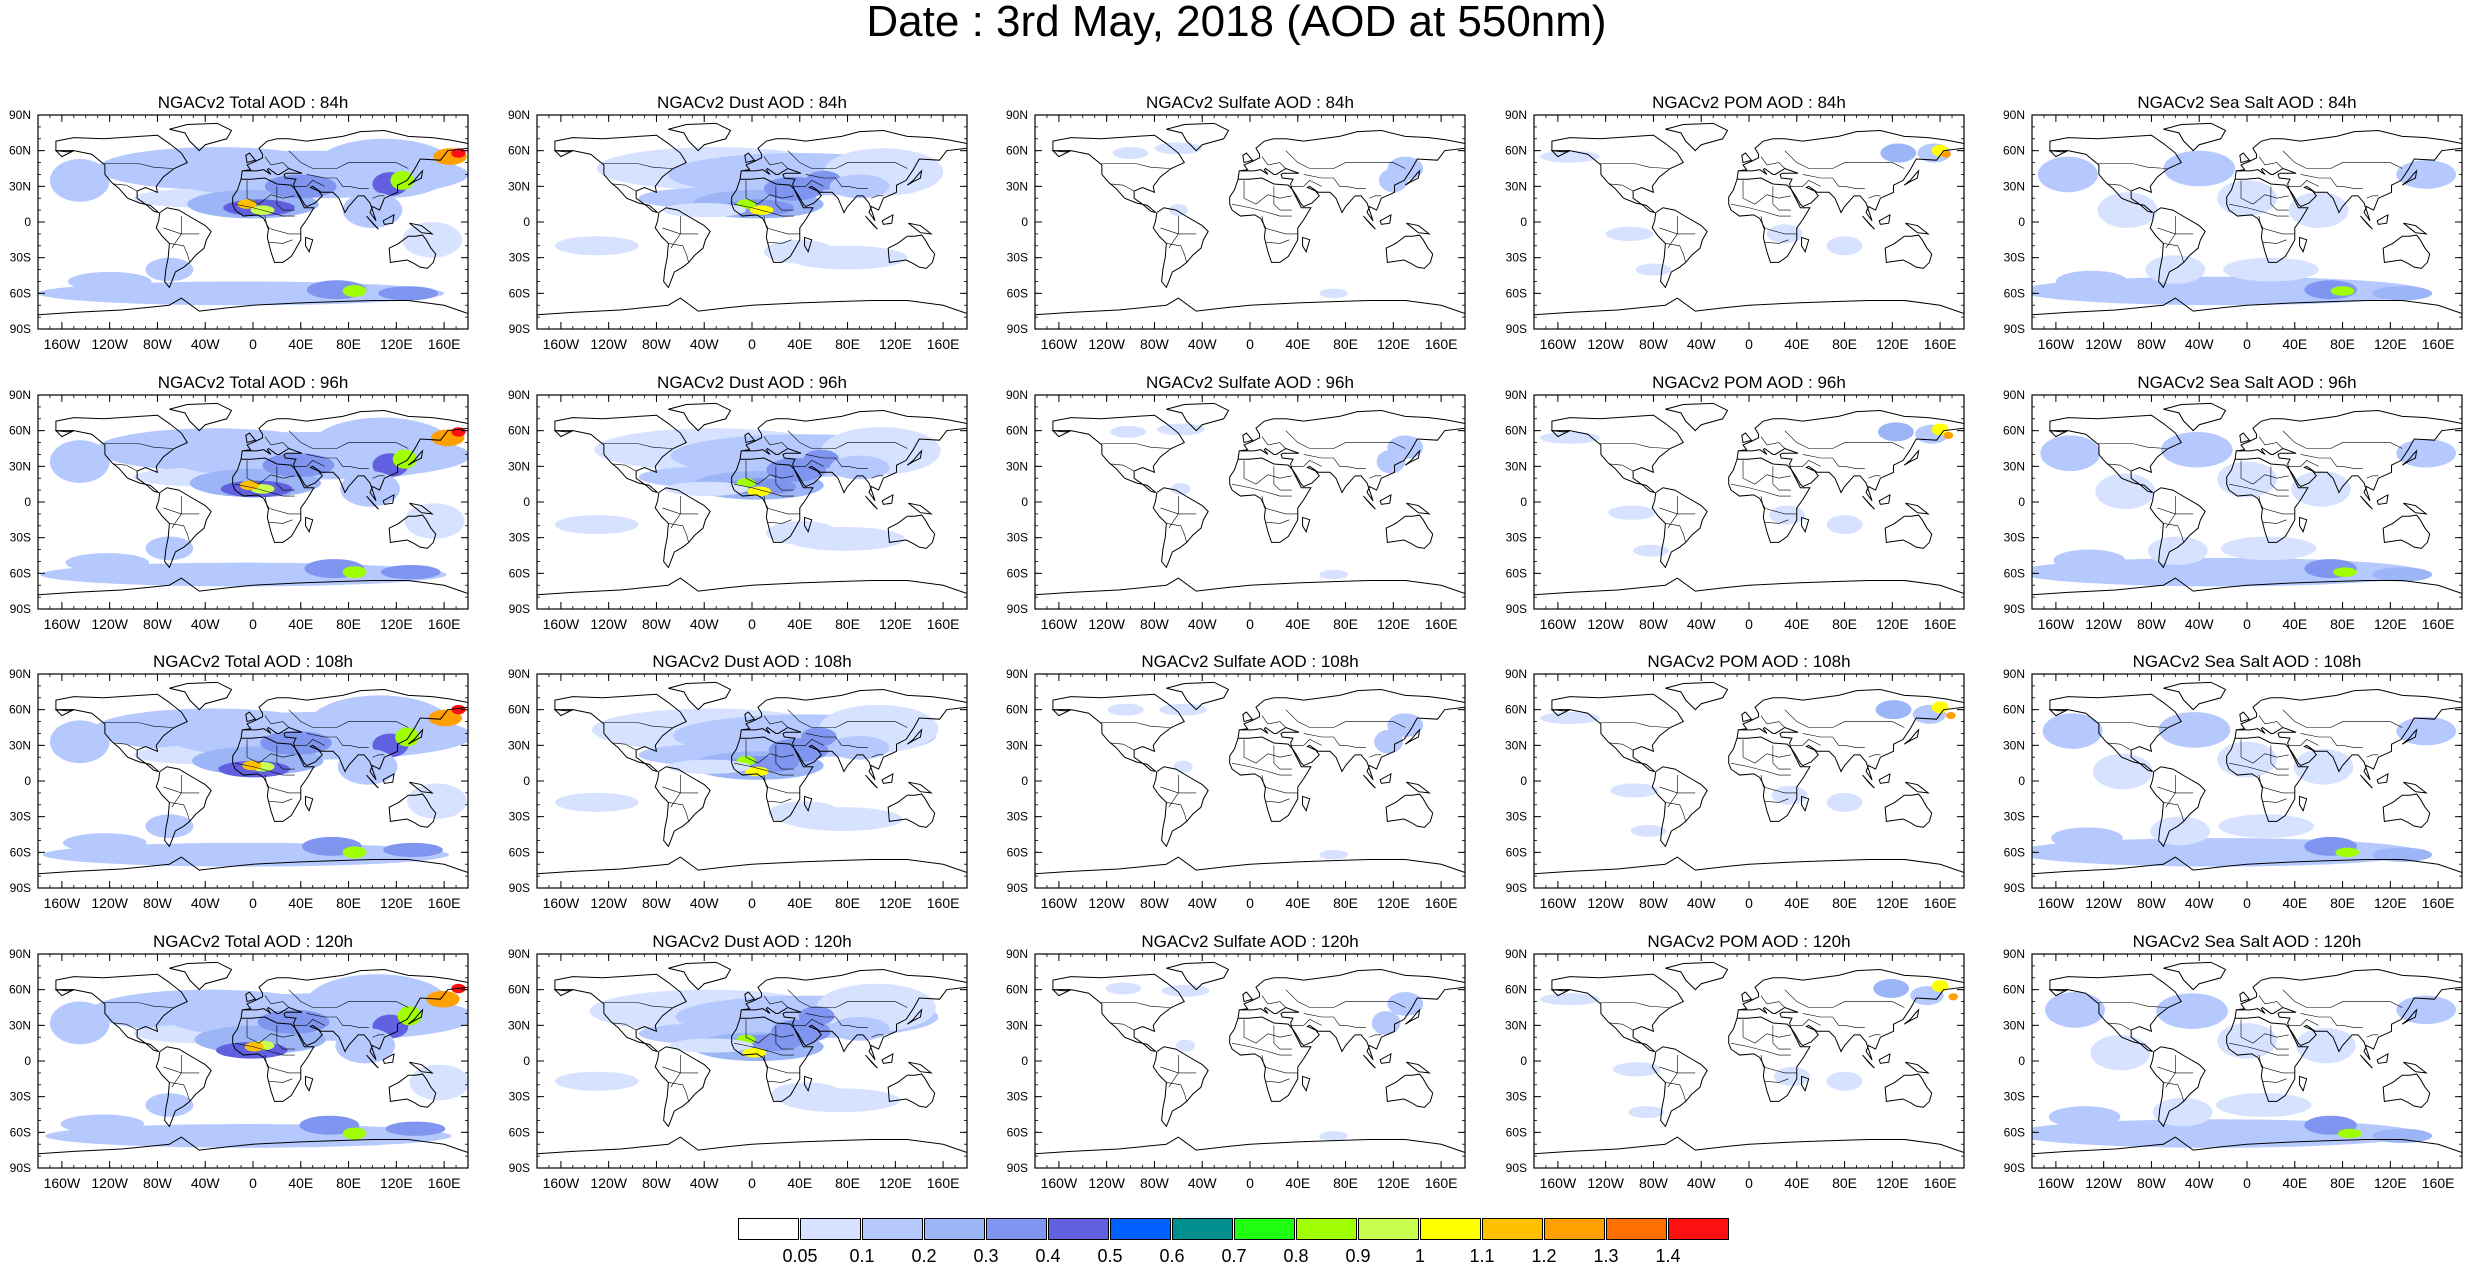  What do you see at coordinates (847, 624) in the screenshot?
I see `lon-tick-label: 80E` at bounding box center [847, 624].